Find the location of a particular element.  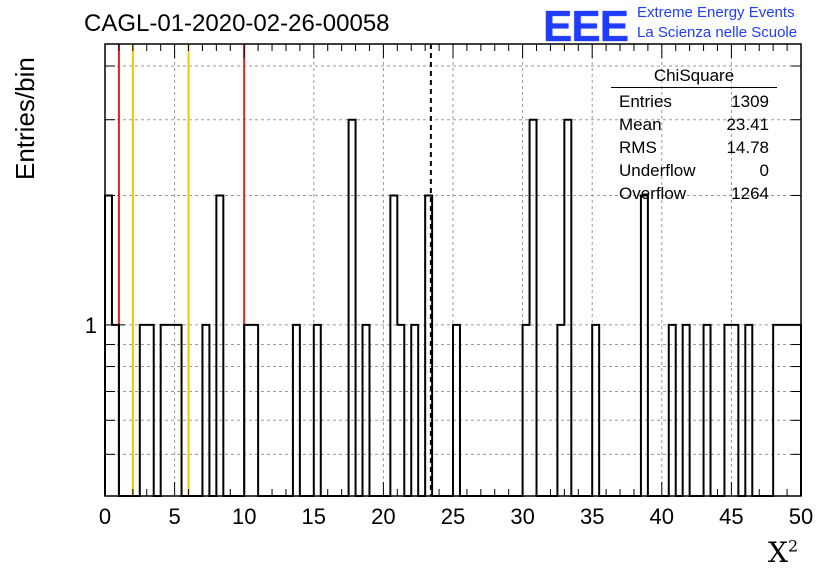

stats-row-entries: Entries 1309 is located at coordinates (694, 101).